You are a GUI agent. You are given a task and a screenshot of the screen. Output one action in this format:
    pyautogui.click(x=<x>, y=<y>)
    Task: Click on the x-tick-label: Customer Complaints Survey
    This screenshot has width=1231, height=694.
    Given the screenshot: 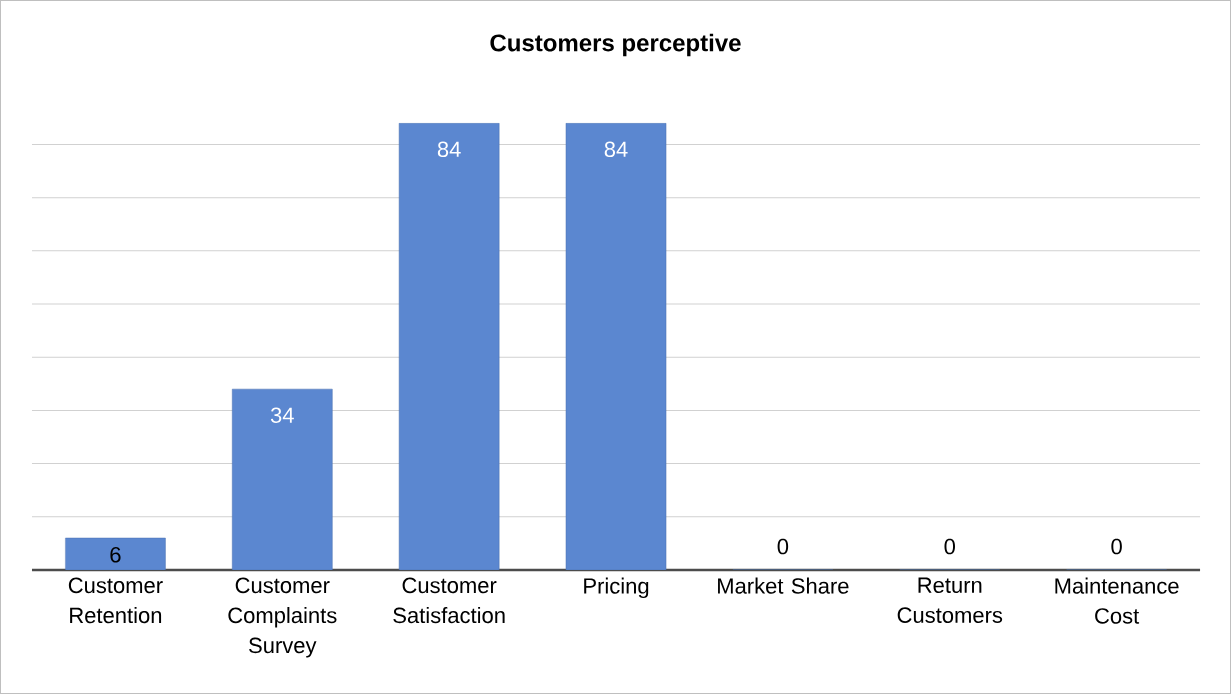 What is the action you would take?
    pyautogui.click(x=282, y=617)
    